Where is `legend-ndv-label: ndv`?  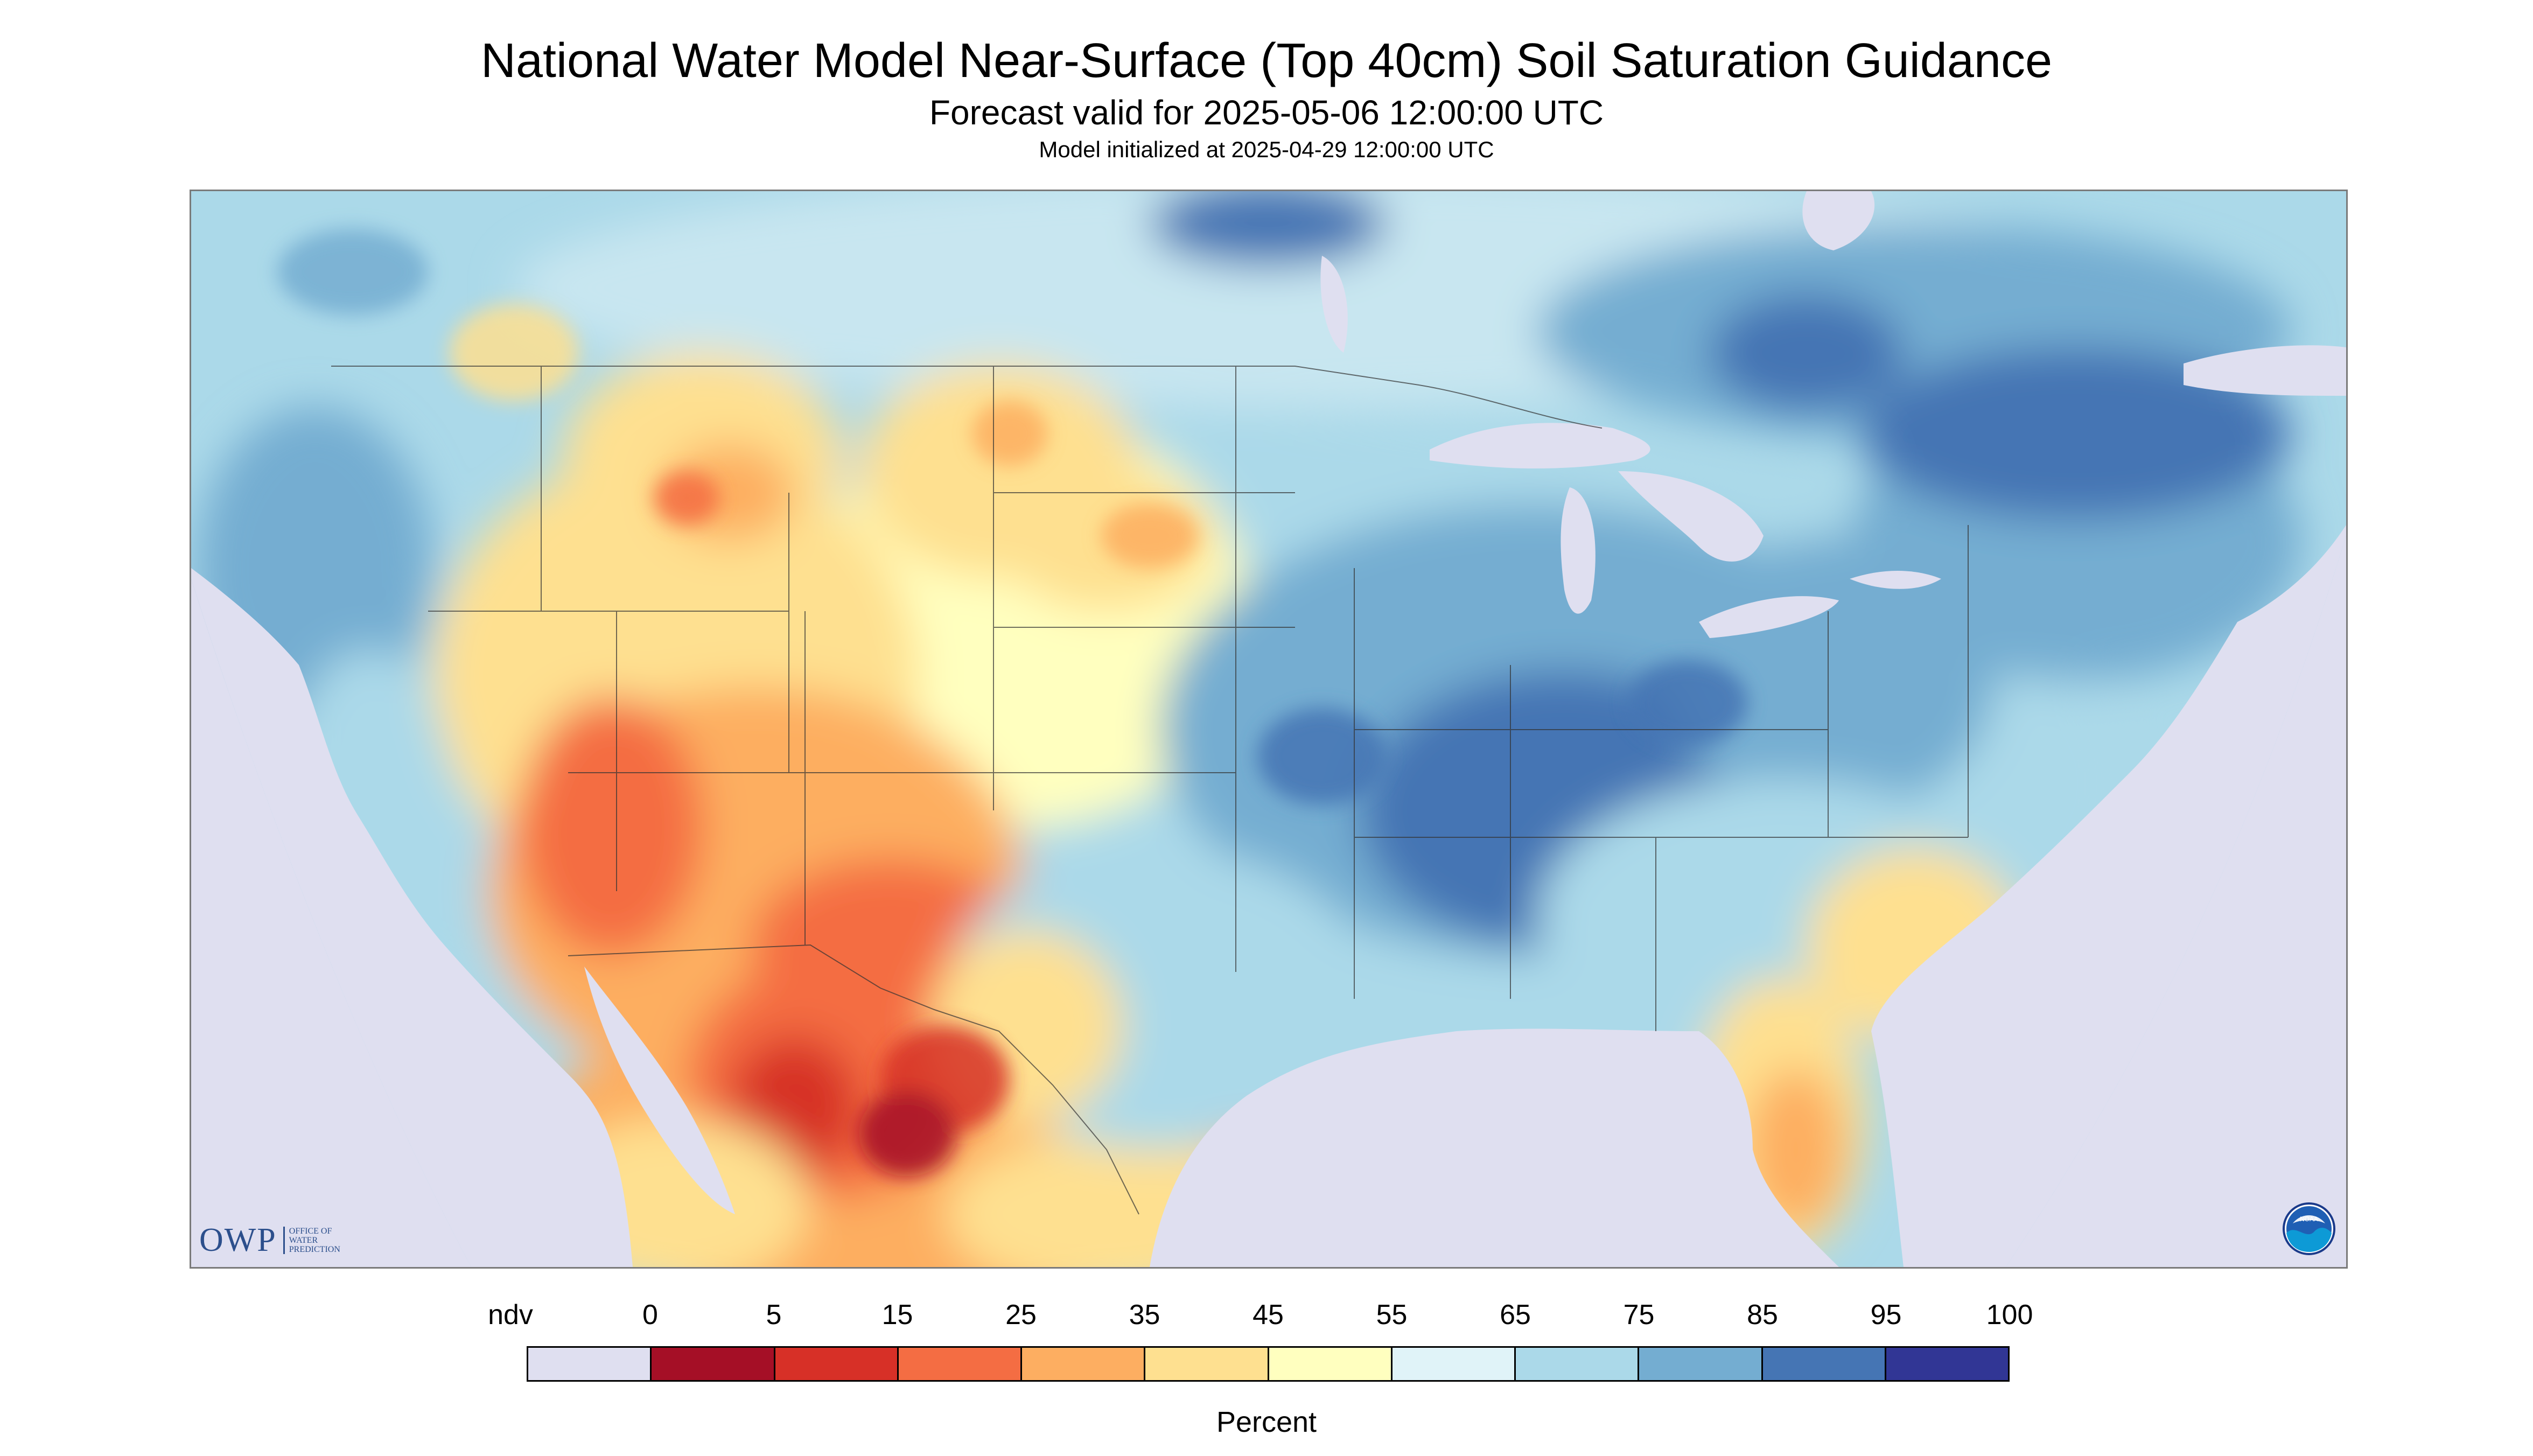
legend-ndv-label: ndv is located at coordinates (511, 1315).